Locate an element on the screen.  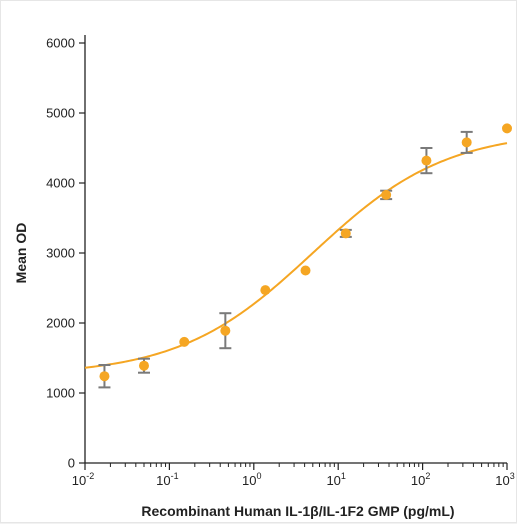
x-tick-label: 10⁻² is located at coordinates (83, 479).